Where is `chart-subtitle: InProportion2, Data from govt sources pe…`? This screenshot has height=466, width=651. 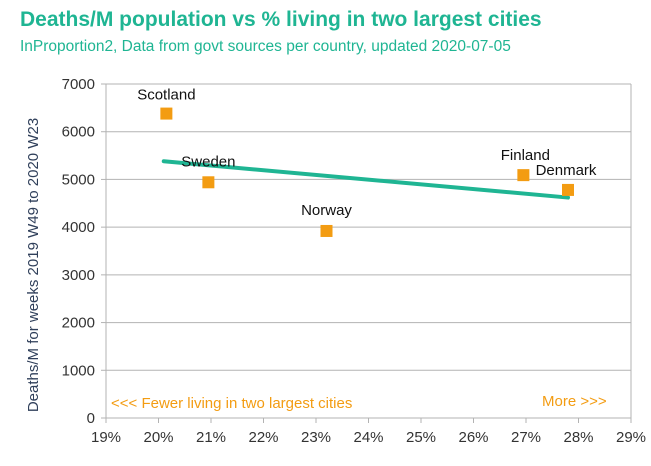
chart-subtitle: InProportion2, Data from govt sources pe… is located at coordinates (265, 46).